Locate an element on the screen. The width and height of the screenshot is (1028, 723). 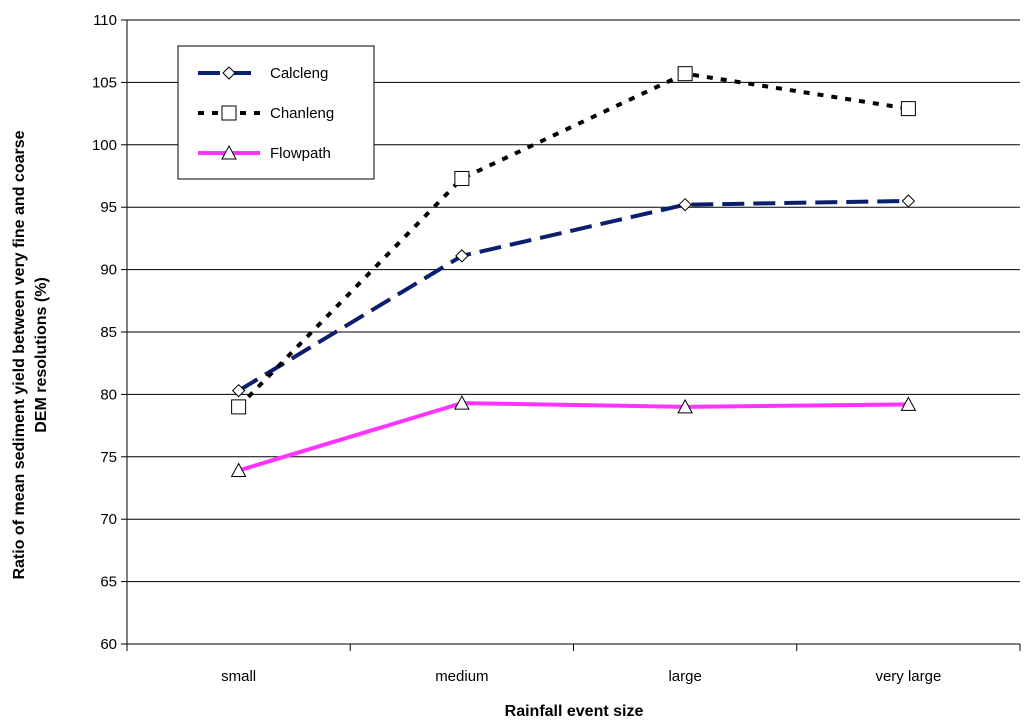
legend-items: Calcleng Chanleng Flowpath is located at coordinates (266, 113).